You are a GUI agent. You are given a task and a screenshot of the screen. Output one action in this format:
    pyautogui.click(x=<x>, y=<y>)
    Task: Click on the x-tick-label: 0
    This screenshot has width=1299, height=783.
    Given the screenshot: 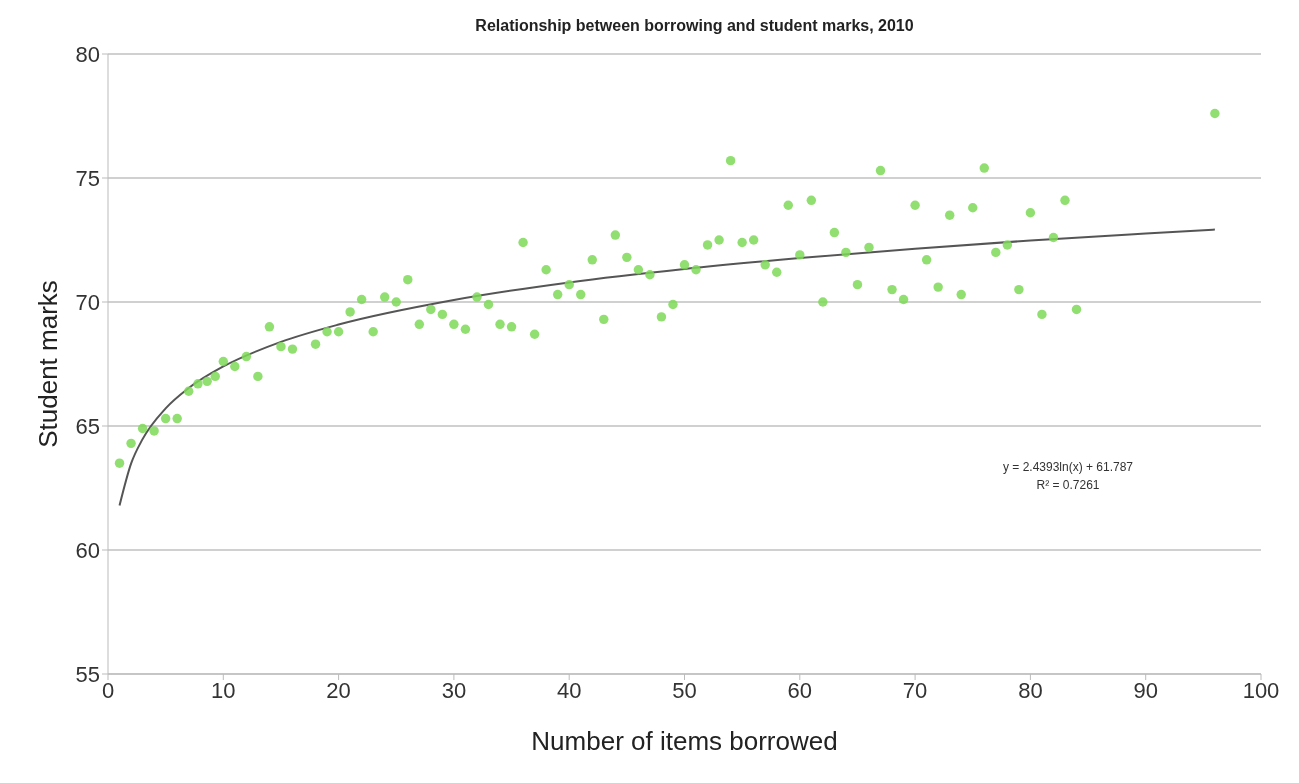 What is the action you would take?
    pyautogui.click(x=108, y=690)
    